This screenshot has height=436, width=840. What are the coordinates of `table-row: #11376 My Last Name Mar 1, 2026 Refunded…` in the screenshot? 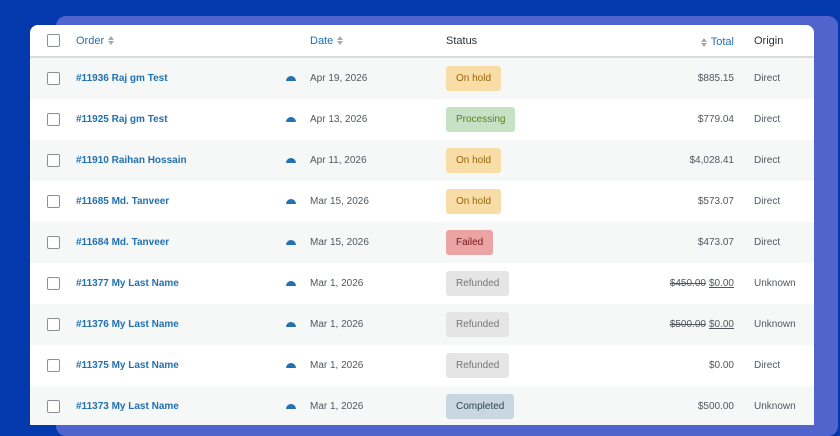 It's located at (422, 324).